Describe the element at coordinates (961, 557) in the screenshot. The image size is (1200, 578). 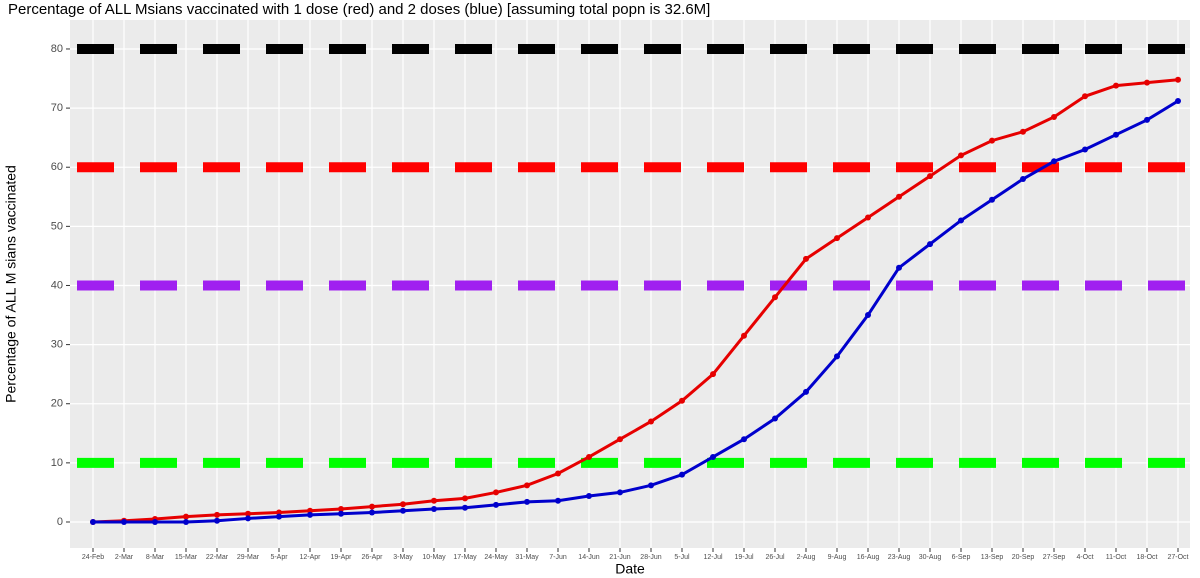
I see `x-tick-label: 6-Sep` at that location.